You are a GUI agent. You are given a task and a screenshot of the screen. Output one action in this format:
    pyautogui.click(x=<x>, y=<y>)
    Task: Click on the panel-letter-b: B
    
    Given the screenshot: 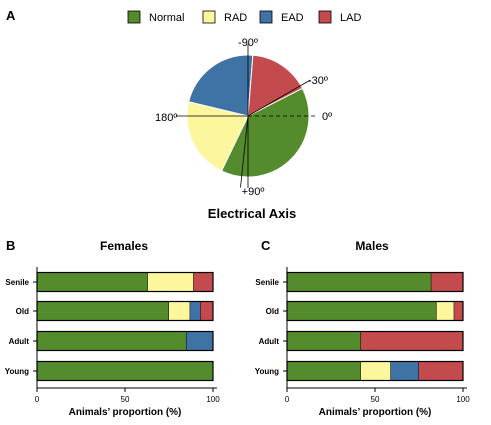 What is the action you would take?
    pyautogui.click(x=10, y=245)
    